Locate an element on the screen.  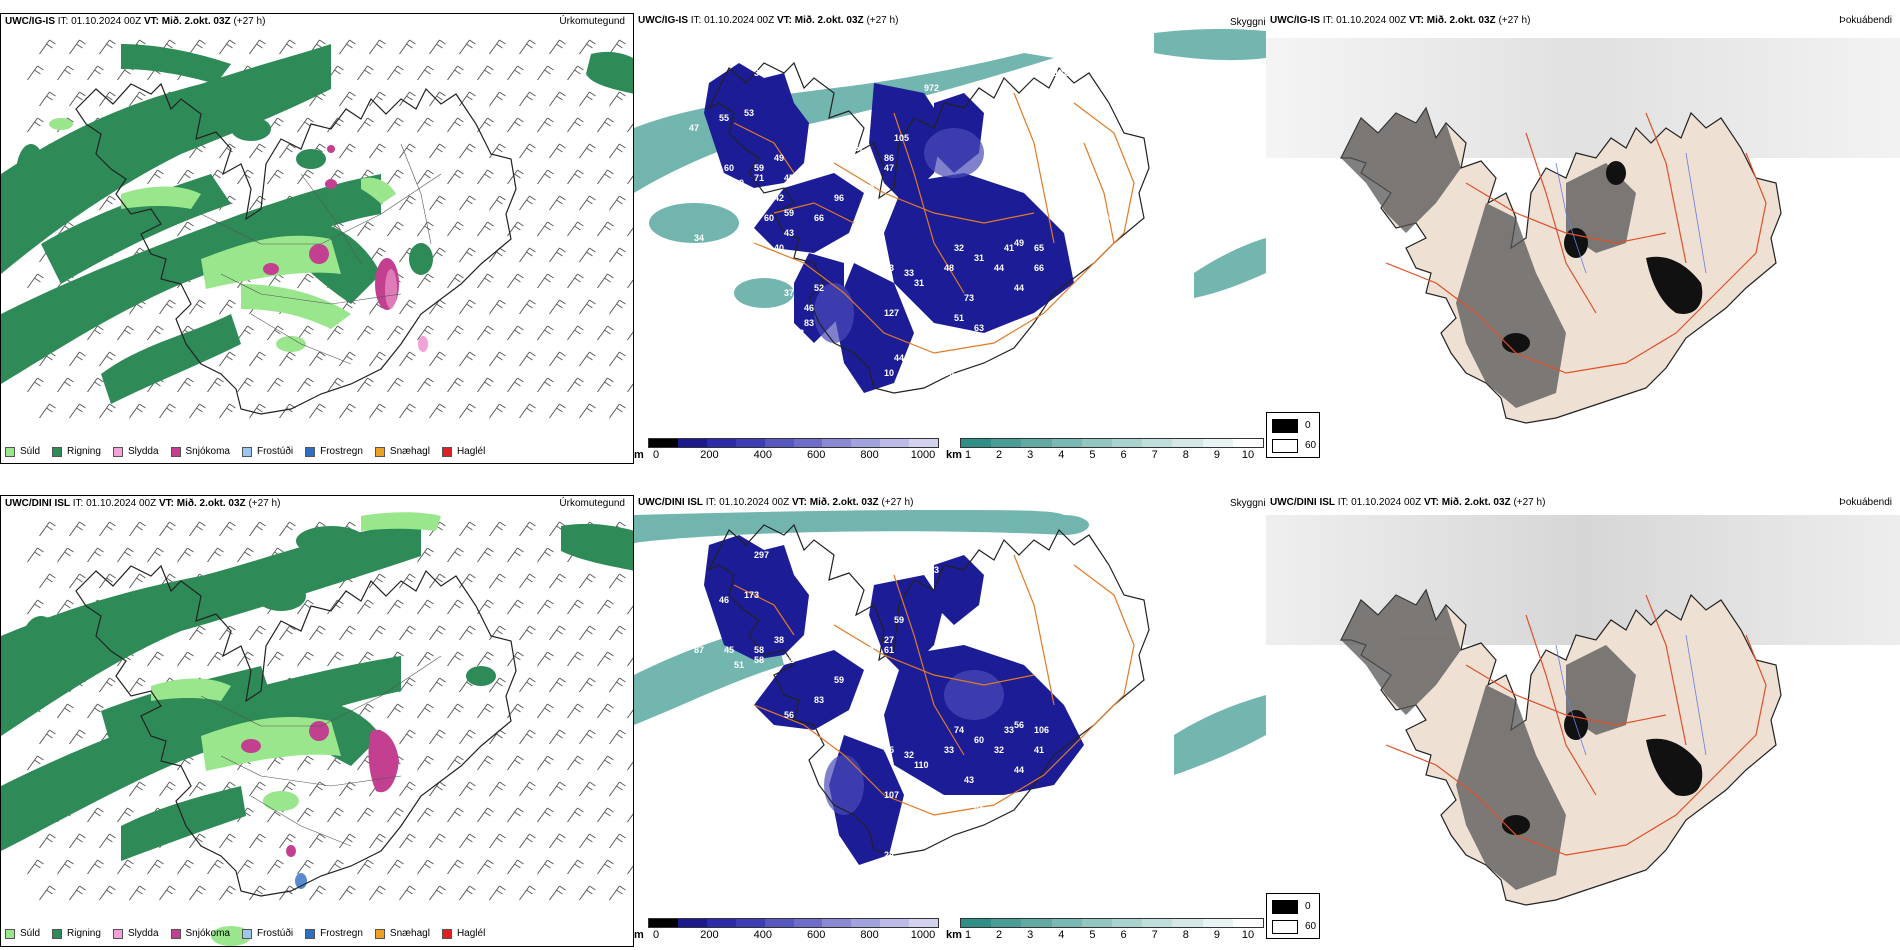
cloudbase-value: 45 is located at coordinates (729, 650).